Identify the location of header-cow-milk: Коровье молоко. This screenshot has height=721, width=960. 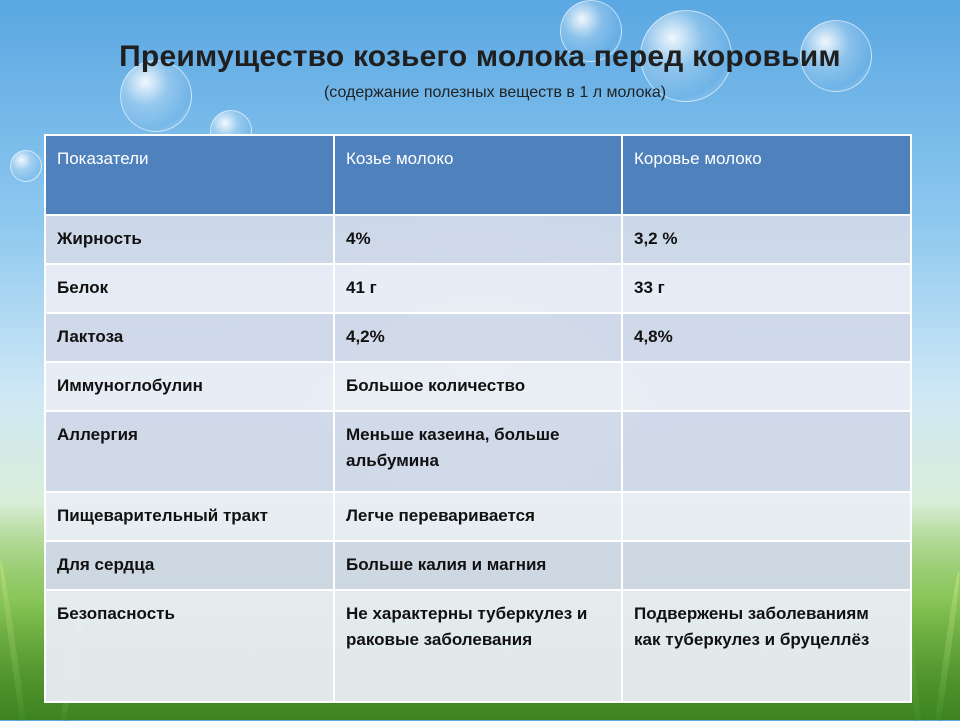
(766, 175).